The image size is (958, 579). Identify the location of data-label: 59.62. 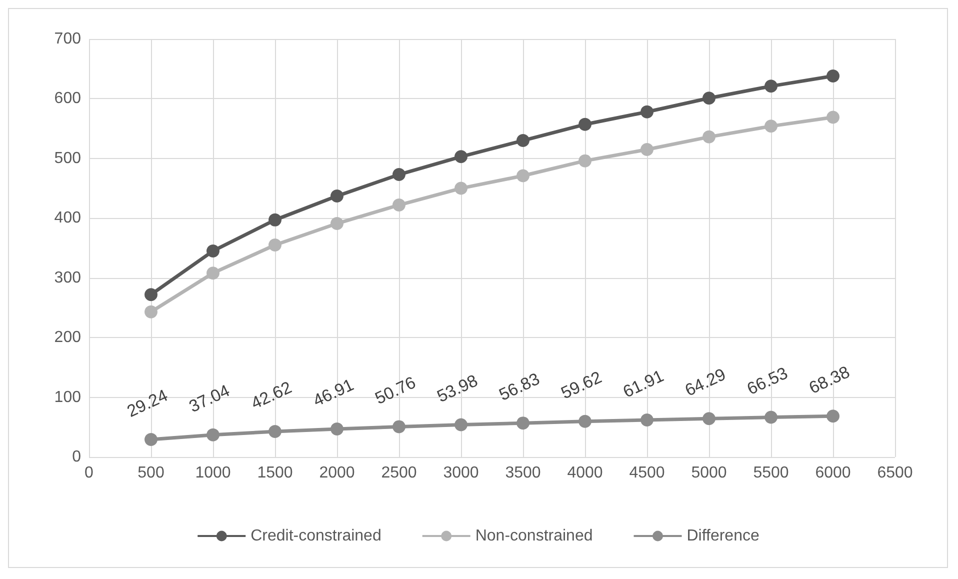
(581, 385).